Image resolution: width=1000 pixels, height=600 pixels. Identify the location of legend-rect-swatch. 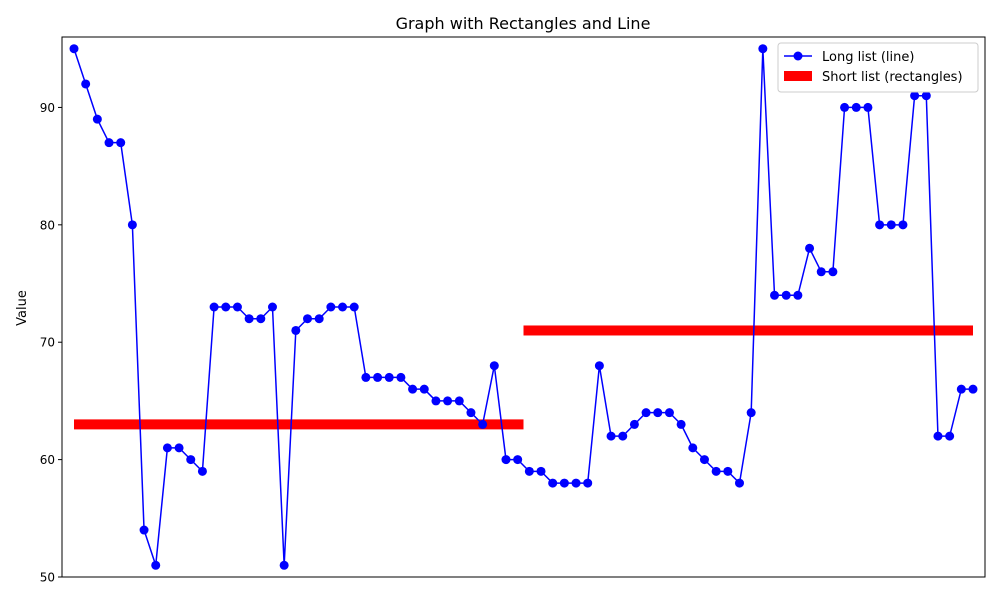
(798, 76).